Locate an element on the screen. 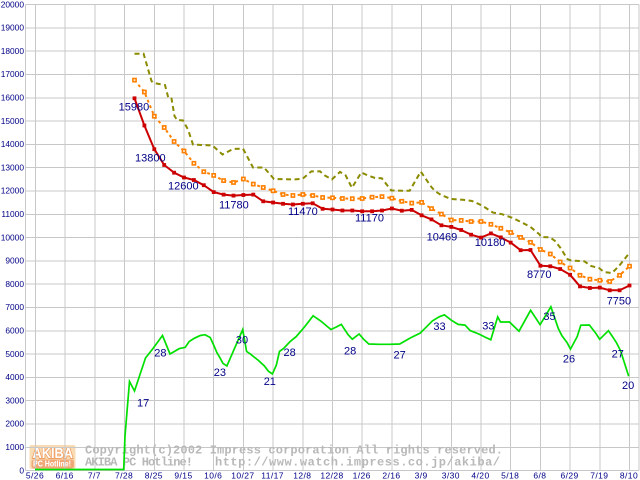 The height and width of the screenshot is (480, 640). svg-text: 8770 is located at coordinates (539, 275).